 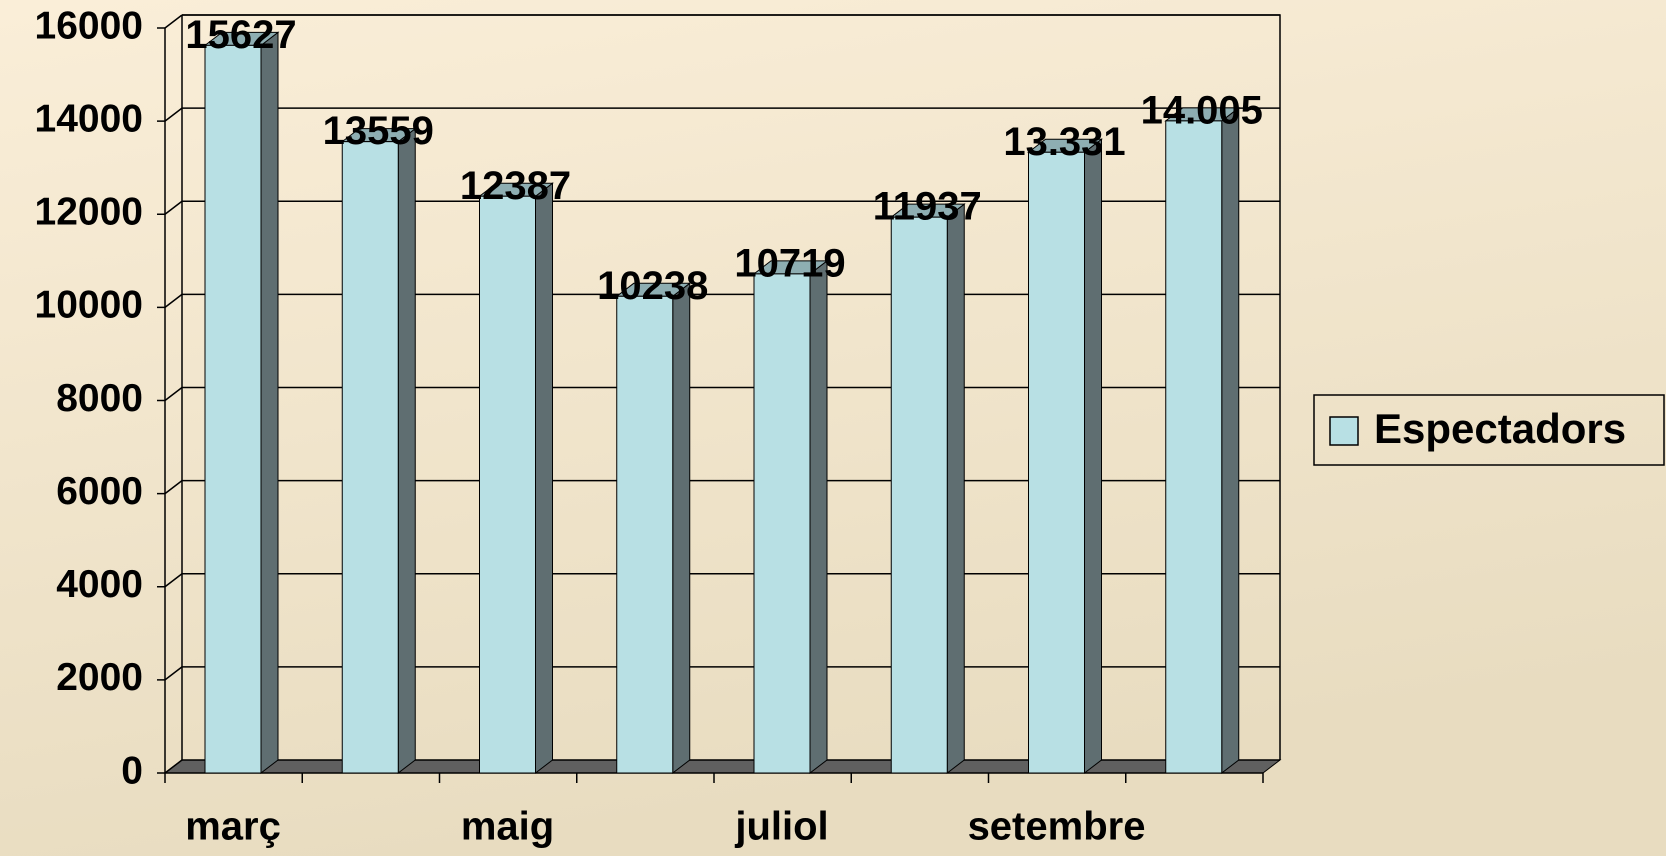 What do you see at coordinates (507, 827) in the screenshot?
I see `x-tick-label: maig` at bounding box center [507, 827].